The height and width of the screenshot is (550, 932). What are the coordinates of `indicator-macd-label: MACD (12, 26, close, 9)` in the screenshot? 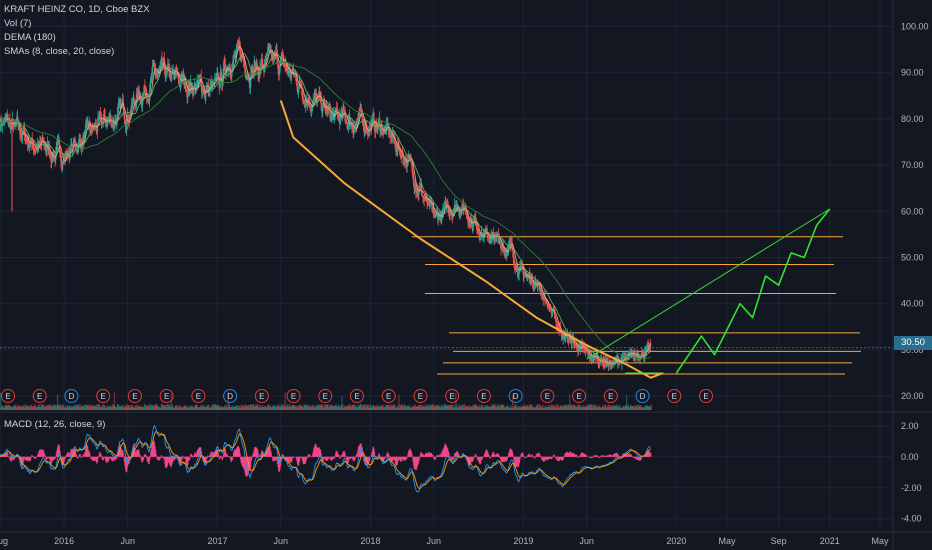 It's located at (55, 424).